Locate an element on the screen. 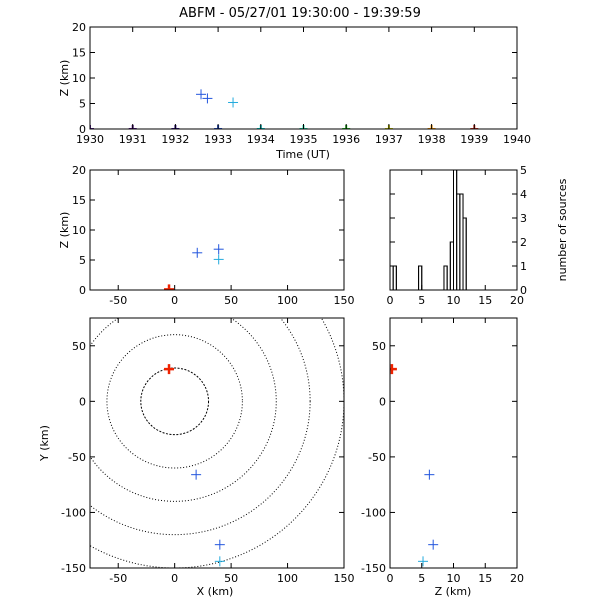  panel-x-height: -50 0 50 100 150 0 5 10 15 20 Z (km) is located at coordinates (206, 235).